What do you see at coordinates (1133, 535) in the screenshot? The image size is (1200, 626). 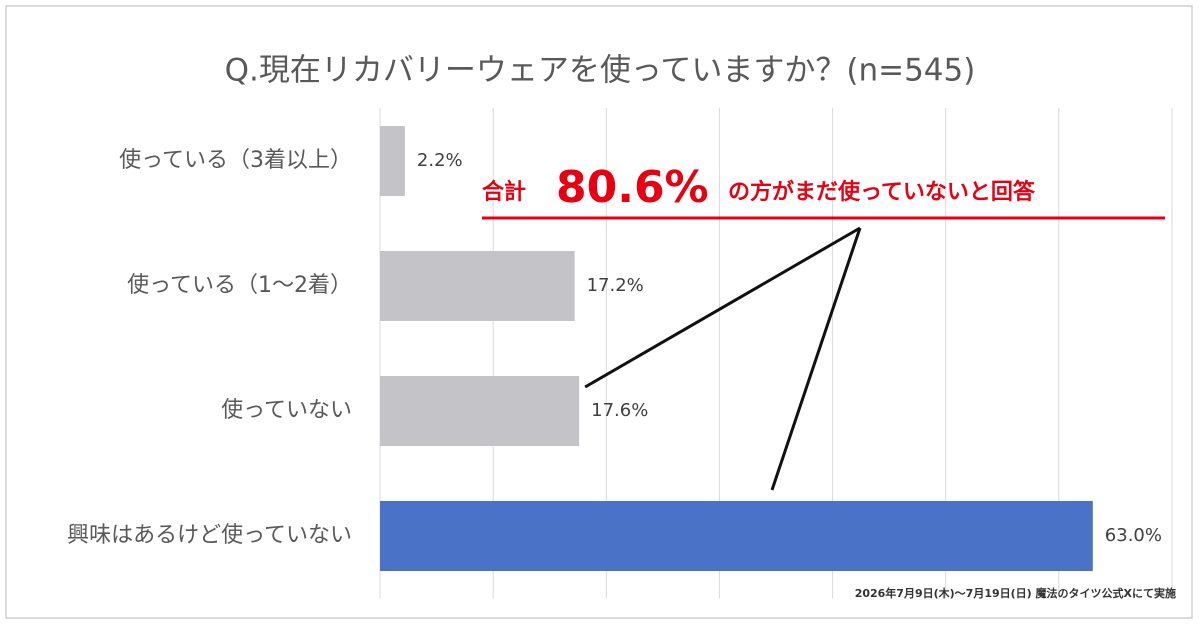 I see `value-label: 63.0%` at bounding box center [1133, 535].